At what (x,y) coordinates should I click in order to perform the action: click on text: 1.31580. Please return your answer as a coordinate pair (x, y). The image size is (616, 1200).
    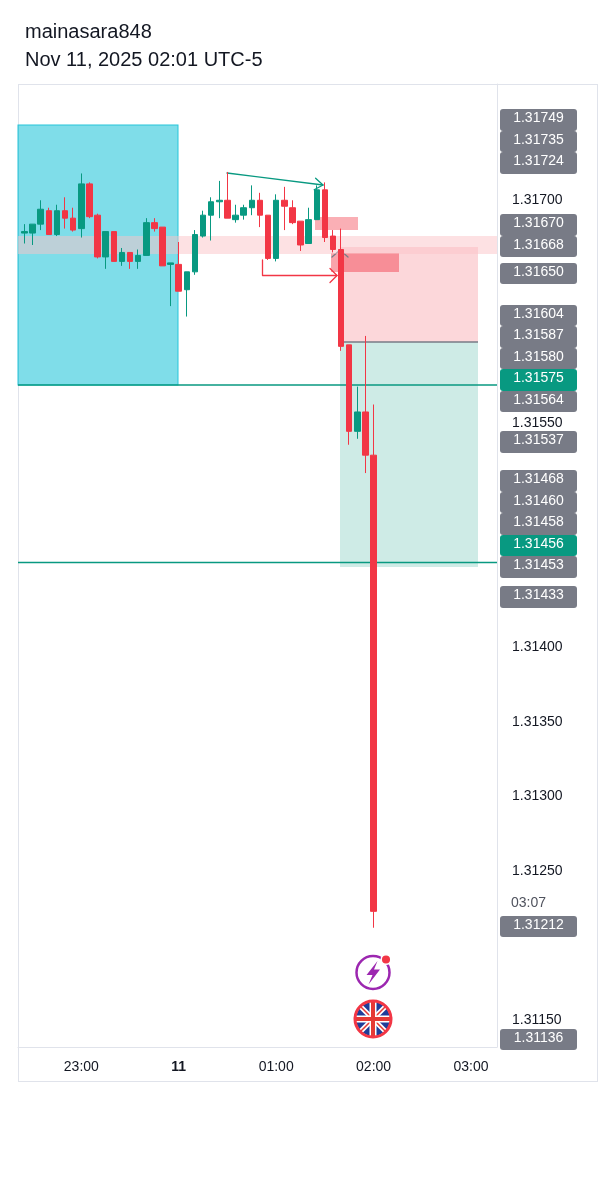
    Looking at the image, I should click on (538, 355).